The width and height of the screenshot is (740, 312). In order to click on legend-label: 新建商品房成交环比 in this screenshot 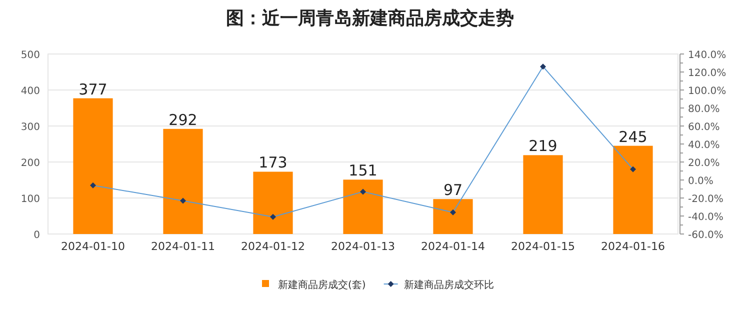, I will do `click(449, 285)`.